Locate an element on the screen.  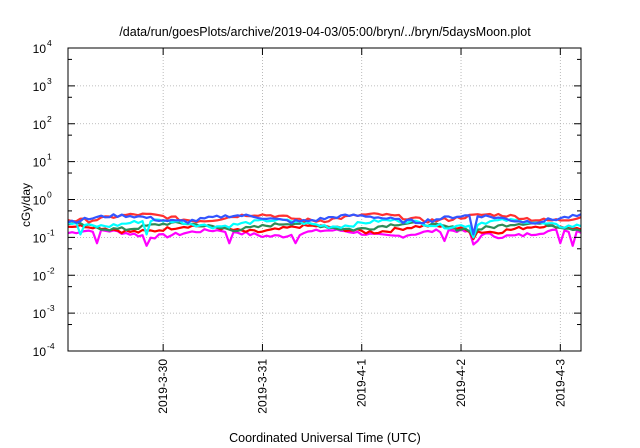
y-tick-exponent: 3 is located at coordinates (49, 81).